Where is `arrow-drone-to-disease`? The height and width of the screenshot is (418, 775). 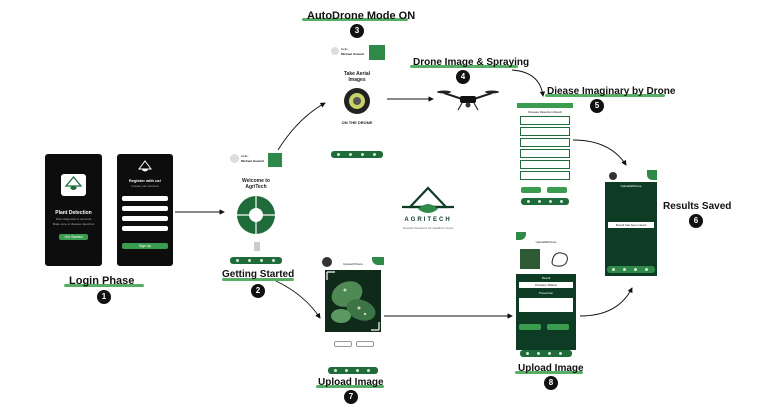 arrow-drone-to-disease is located at coordinates (528, 83).